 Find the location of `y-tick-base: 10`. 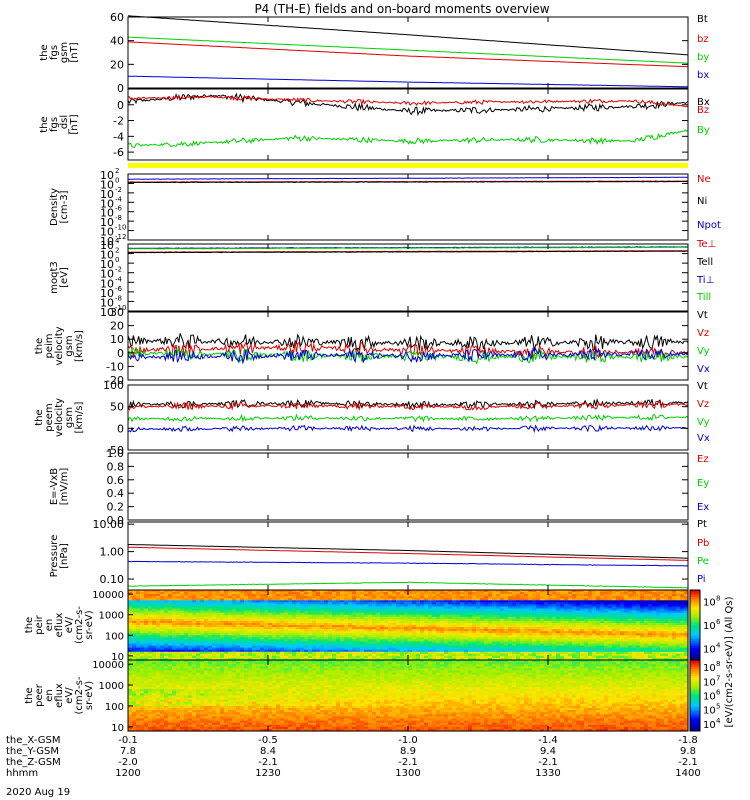

y-tick-base: 10 is located at coordinates (107, 283).